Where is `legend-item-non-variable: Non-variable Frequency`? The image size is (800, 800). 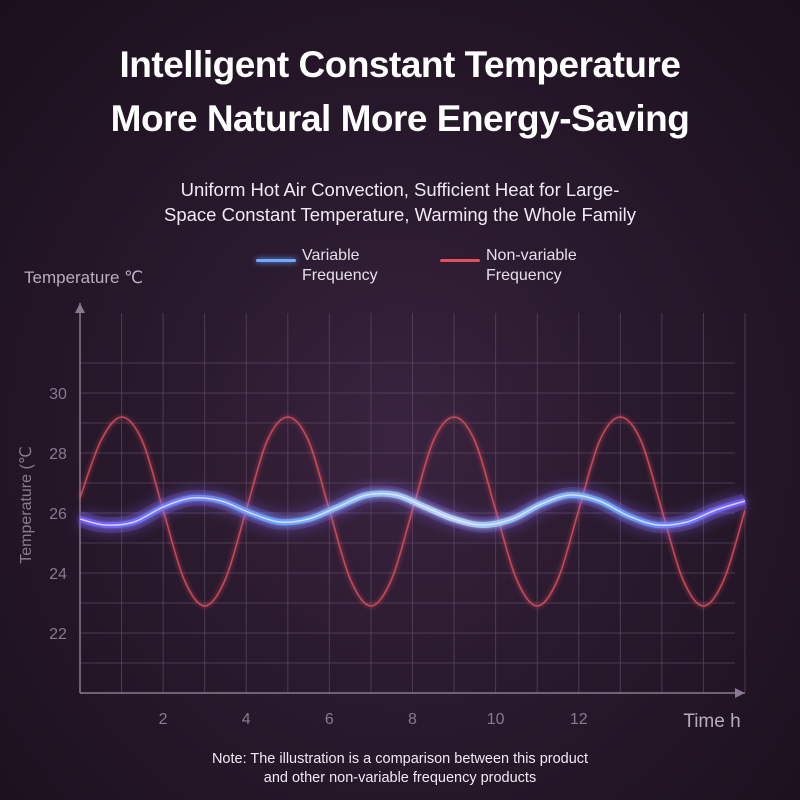
legend-item-non-variable: Non-variable Frequency is located at coordinates (528, 266).